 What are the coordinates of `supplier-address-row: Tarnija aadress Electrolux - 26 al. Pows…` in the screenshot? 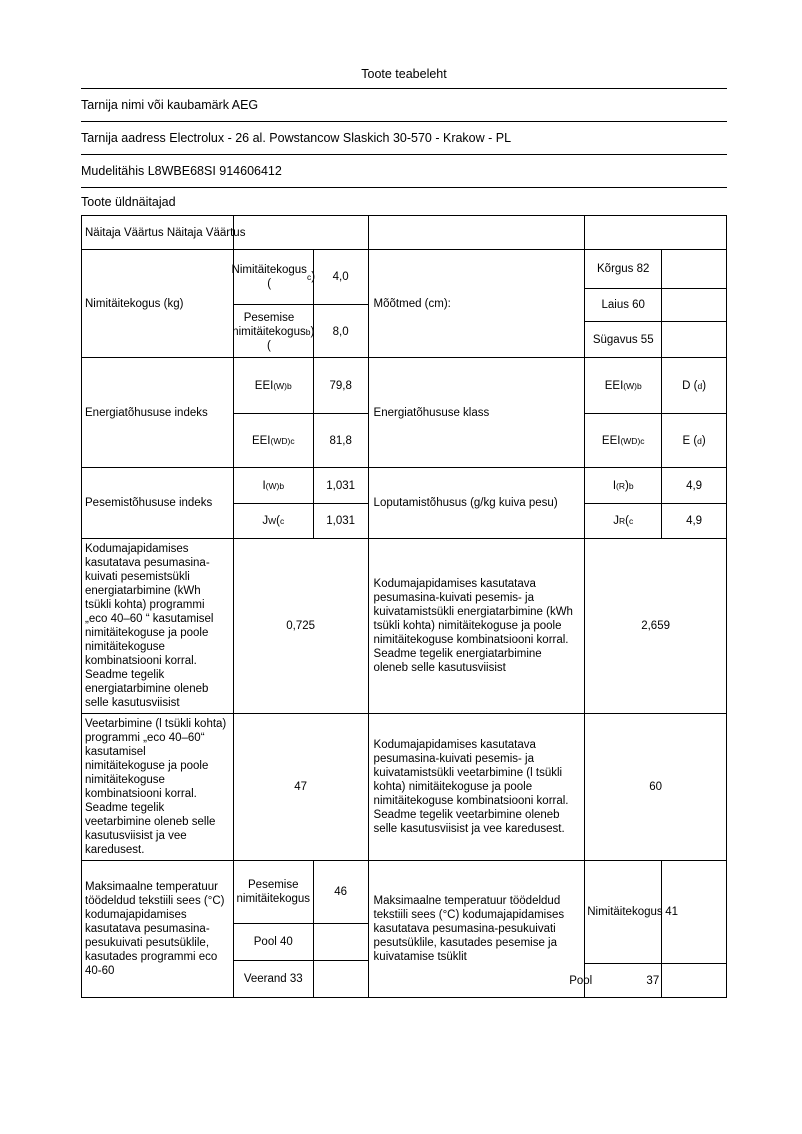 It's located at (404, 138).